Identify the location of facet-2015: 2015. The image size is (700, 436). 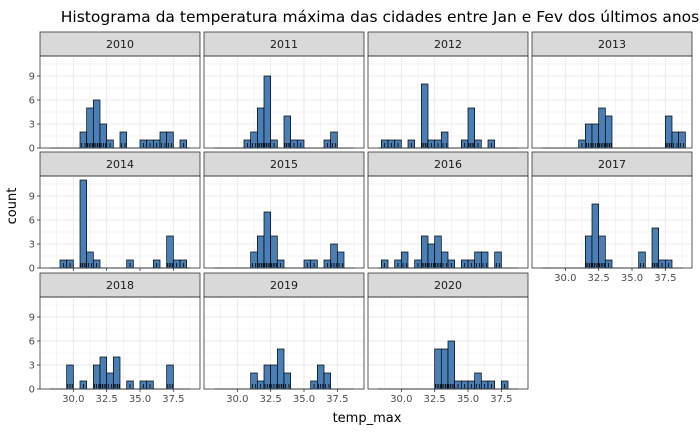
(284, 210).